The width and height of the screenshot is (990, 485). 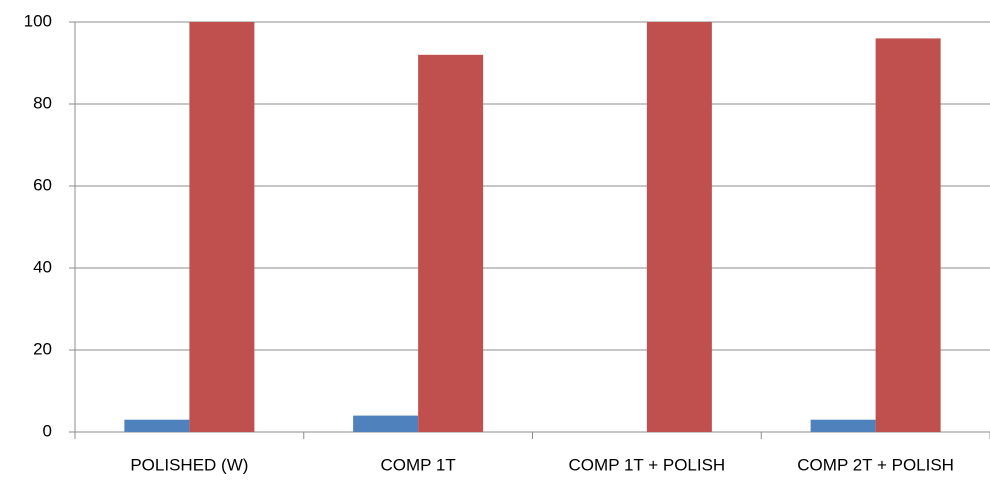 What do you see at coordinates (42, 184) in the screenshot?
I see `y-tick-label: 60` at bounding box center [42, 184].